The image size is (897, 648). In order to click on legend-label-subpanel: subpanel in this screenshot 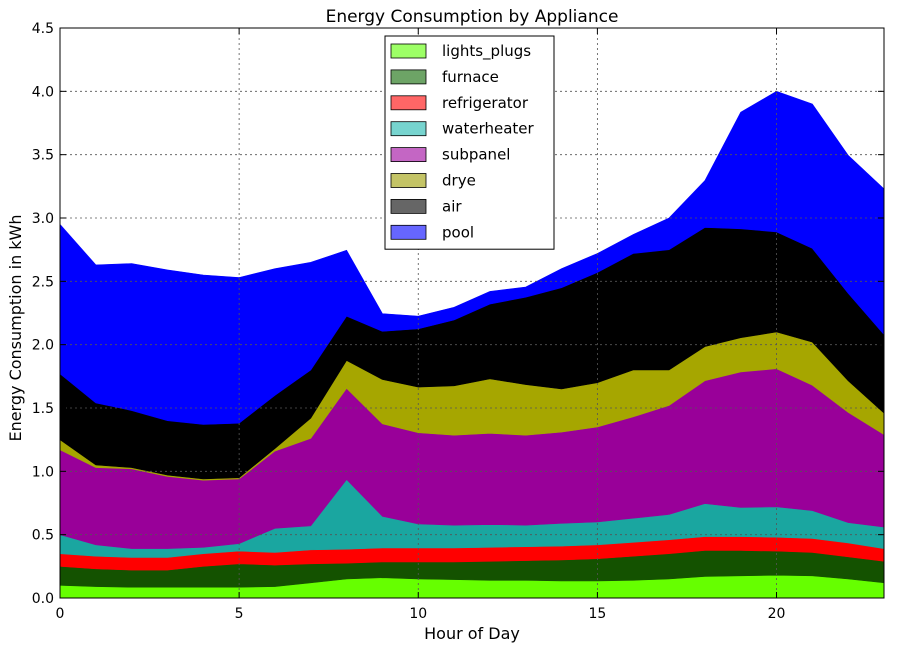, I will do `click(476, 155)`.